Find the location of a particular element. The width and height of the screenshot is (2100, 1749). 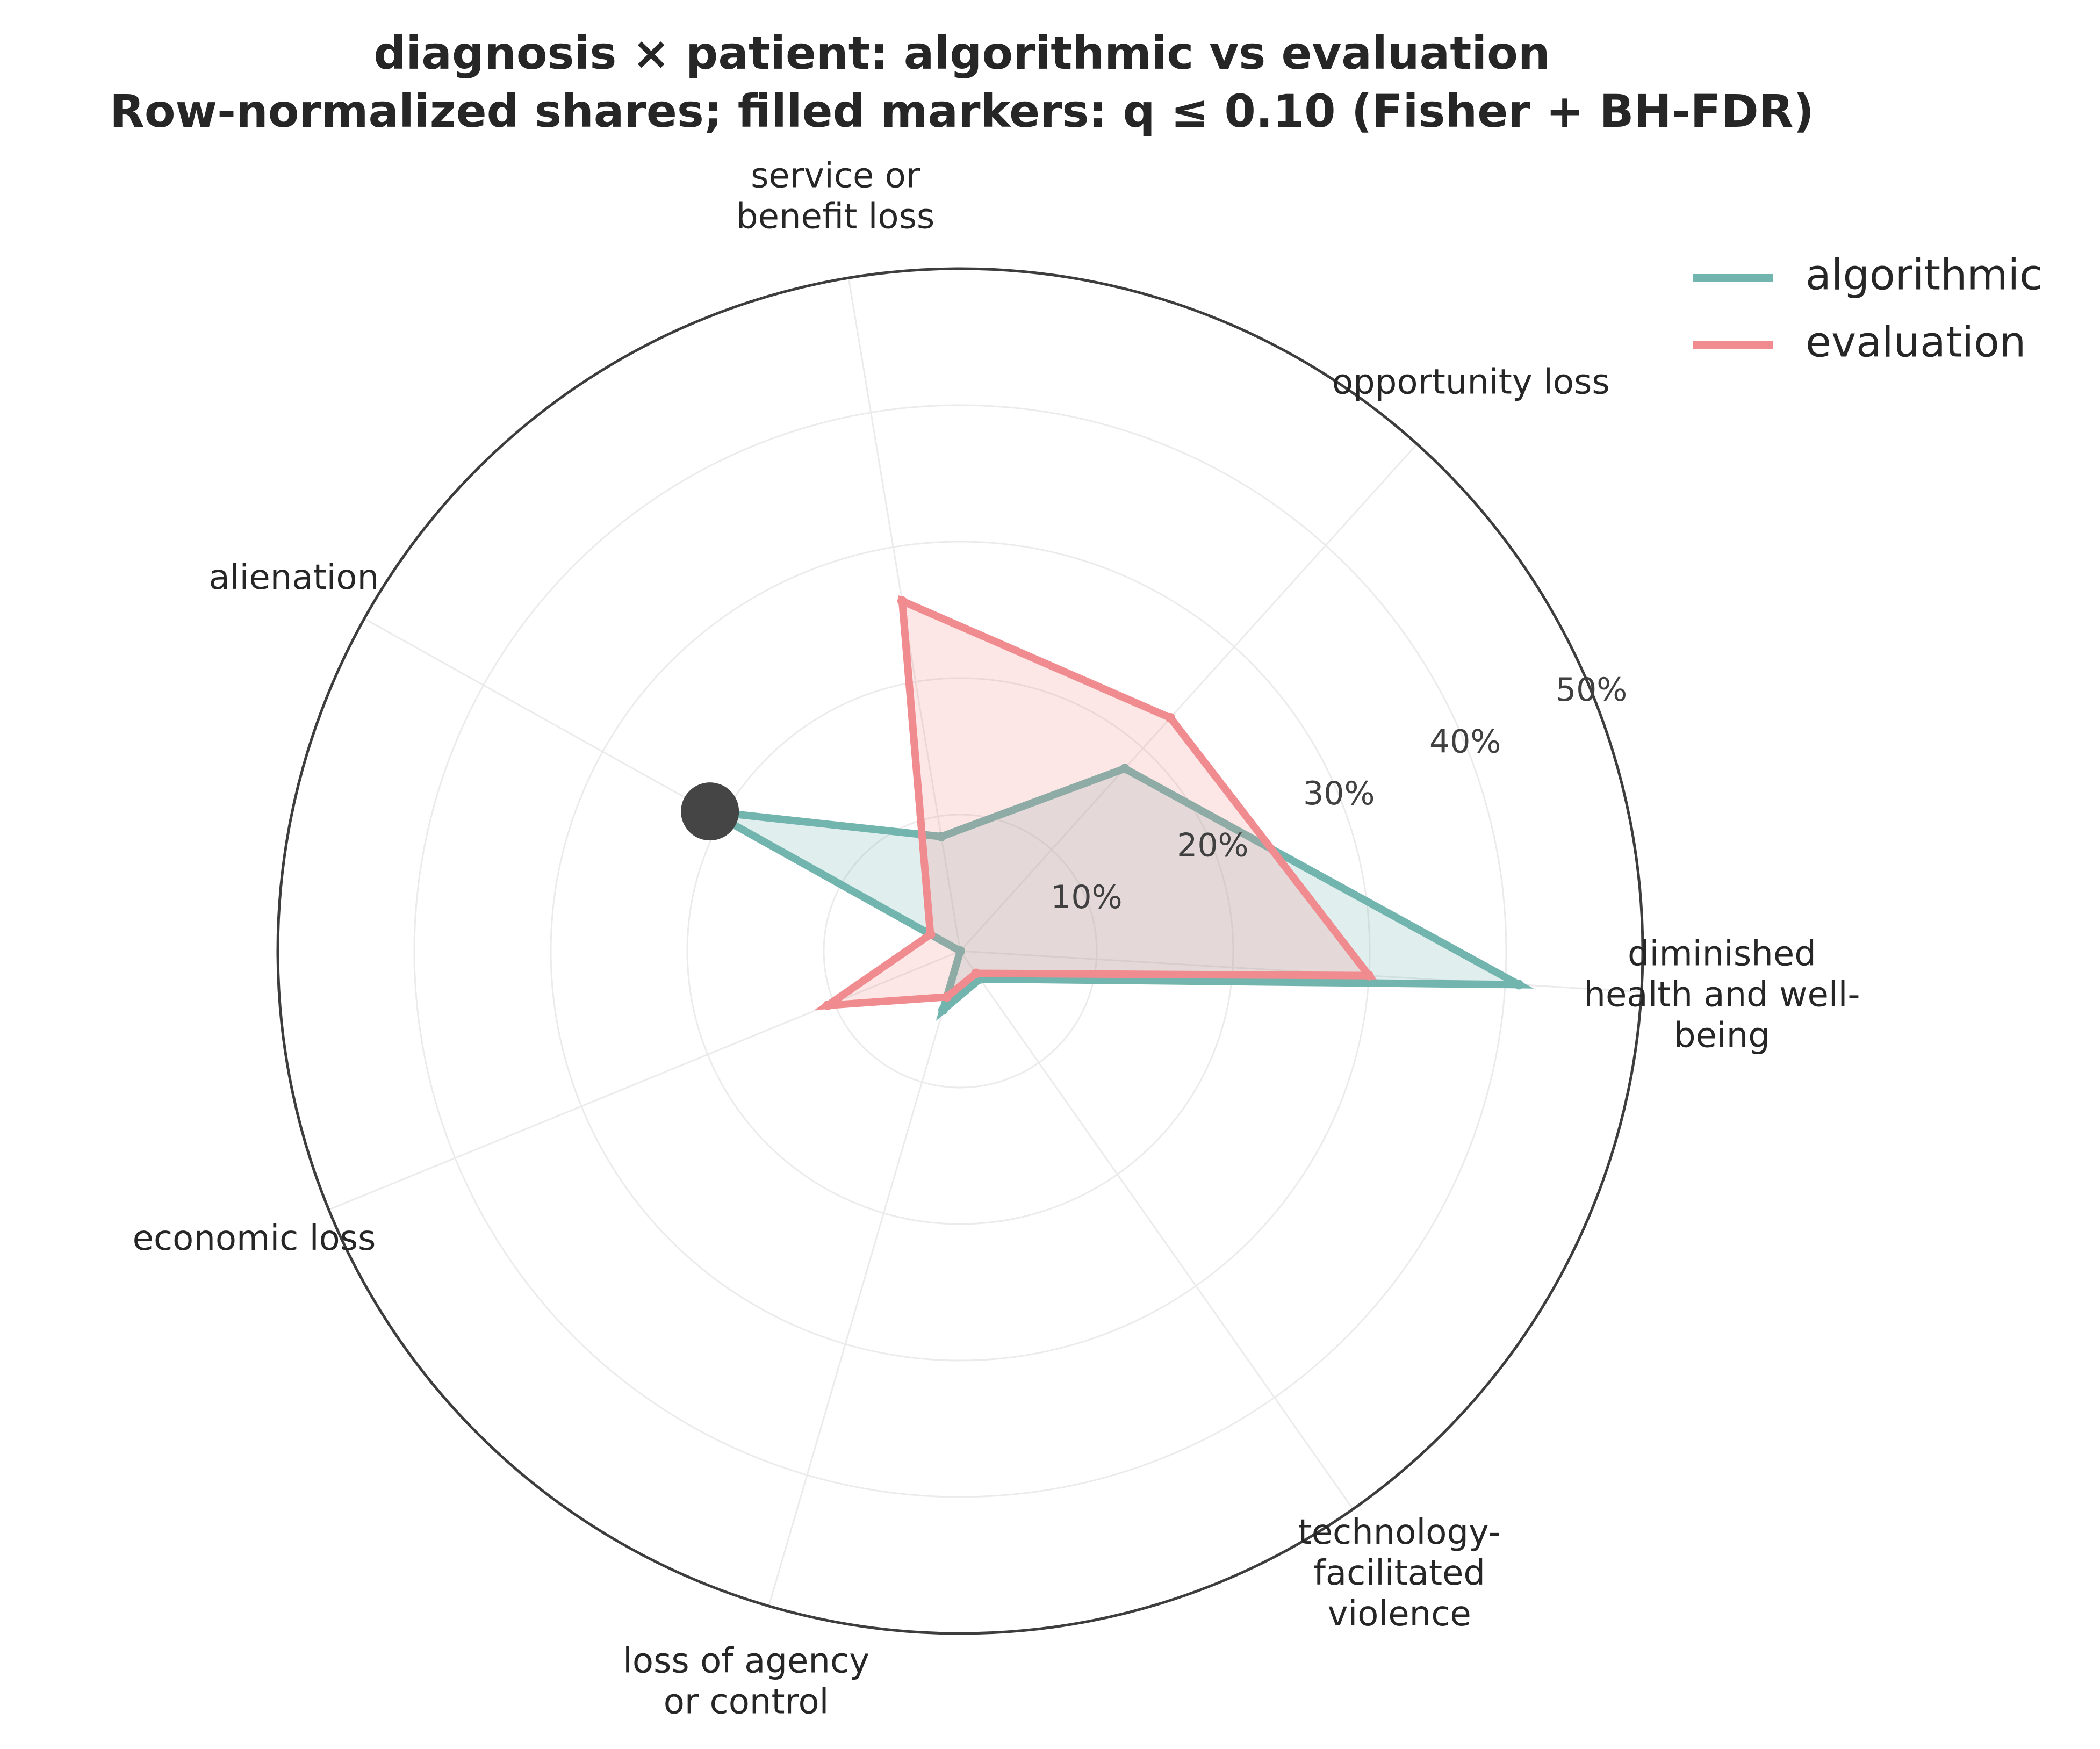

radial-tick-label: 30% is located at coordinates (1339, 793).